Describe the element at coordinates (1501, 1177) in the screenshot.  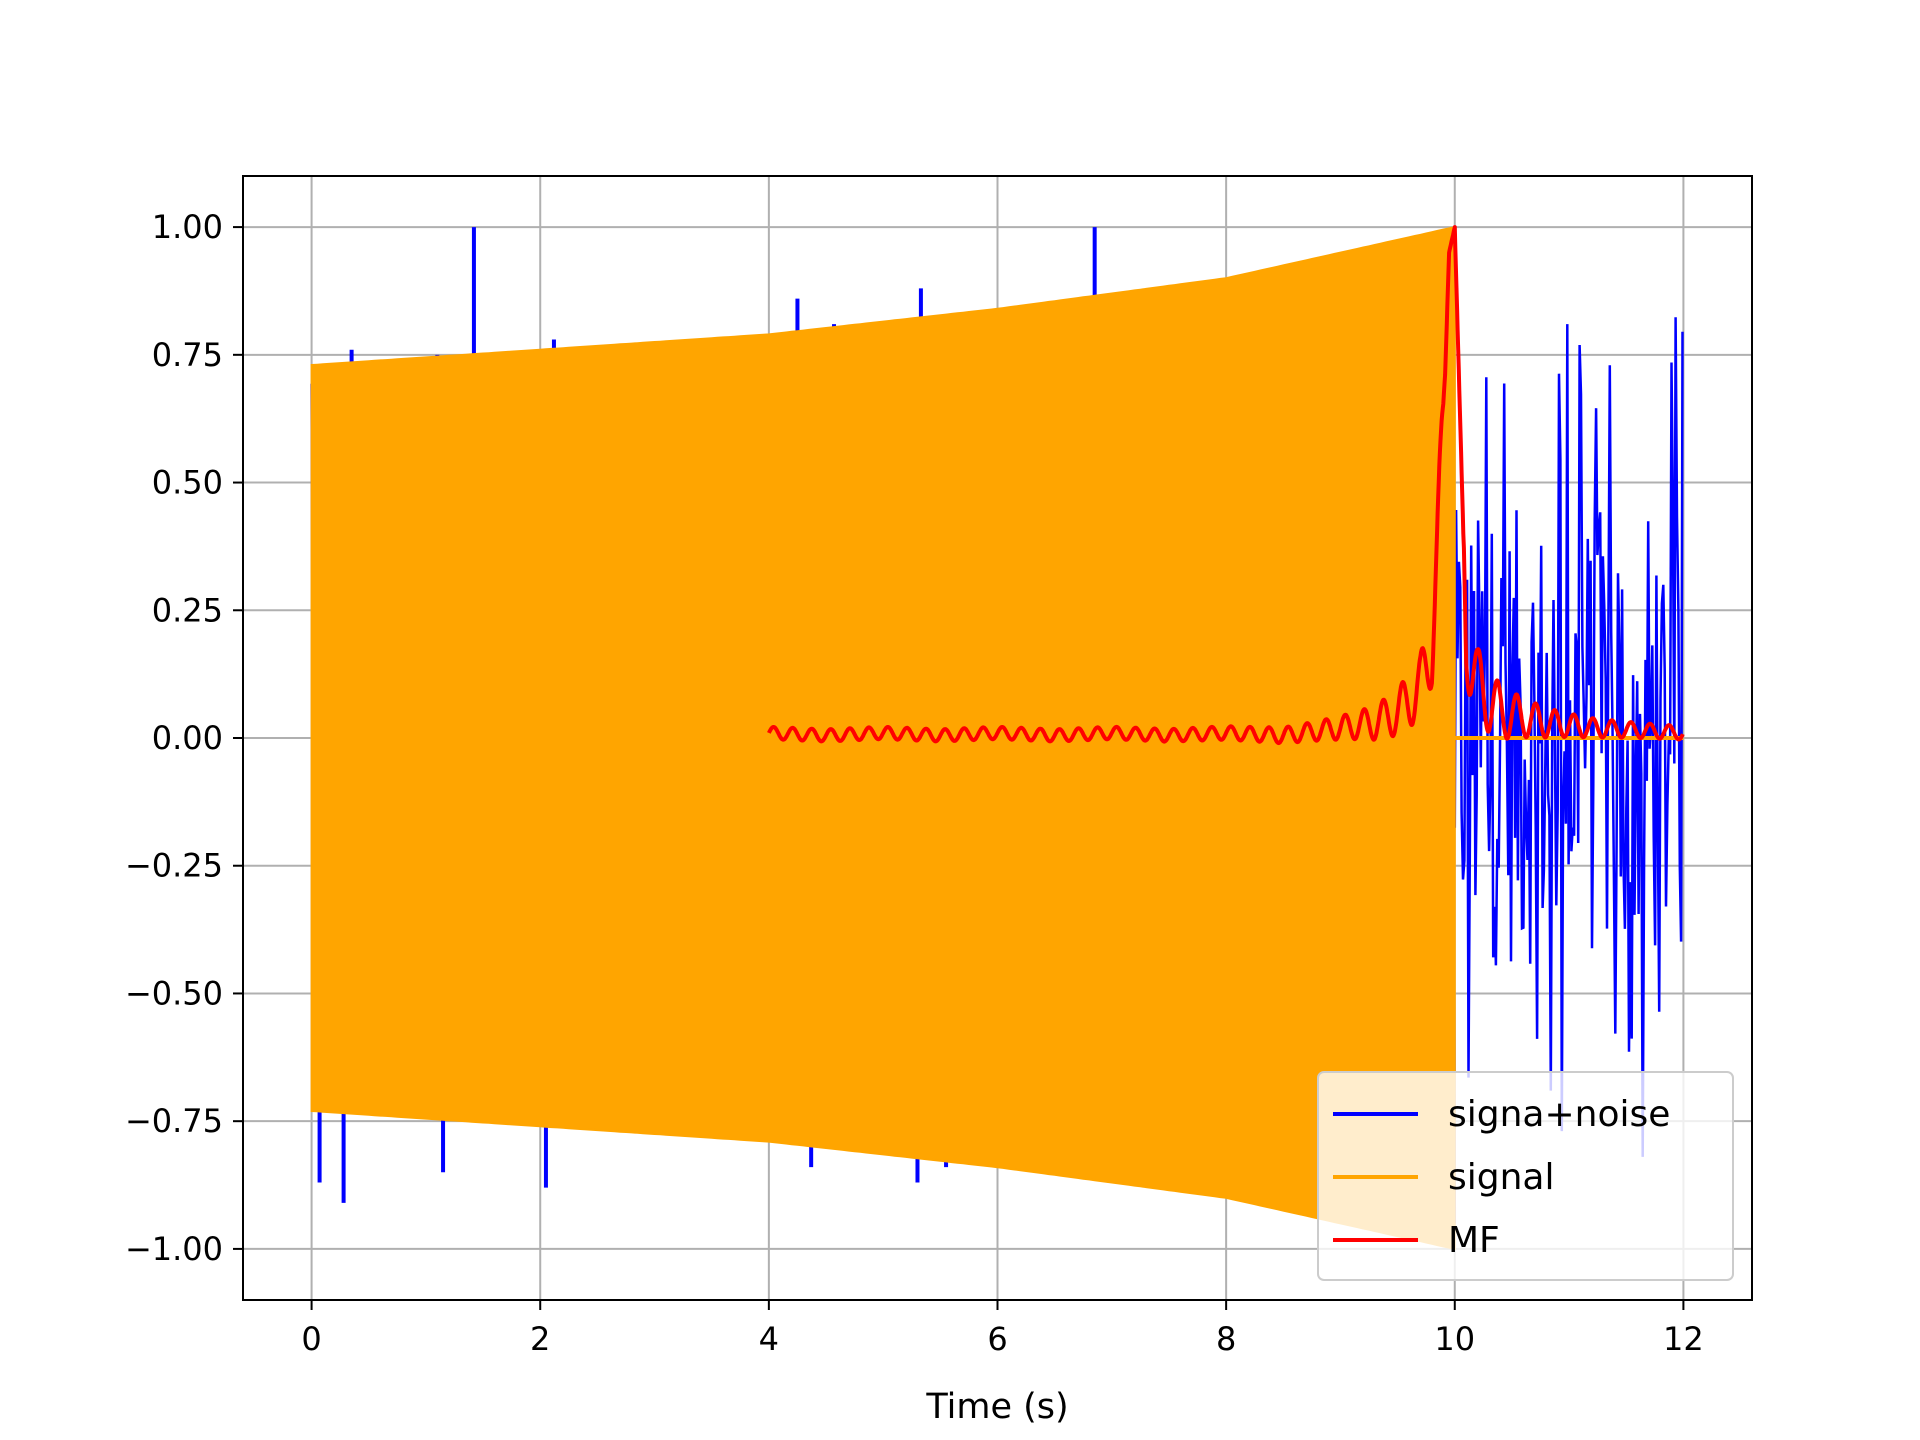
I see `legend-label: signal` at that location.